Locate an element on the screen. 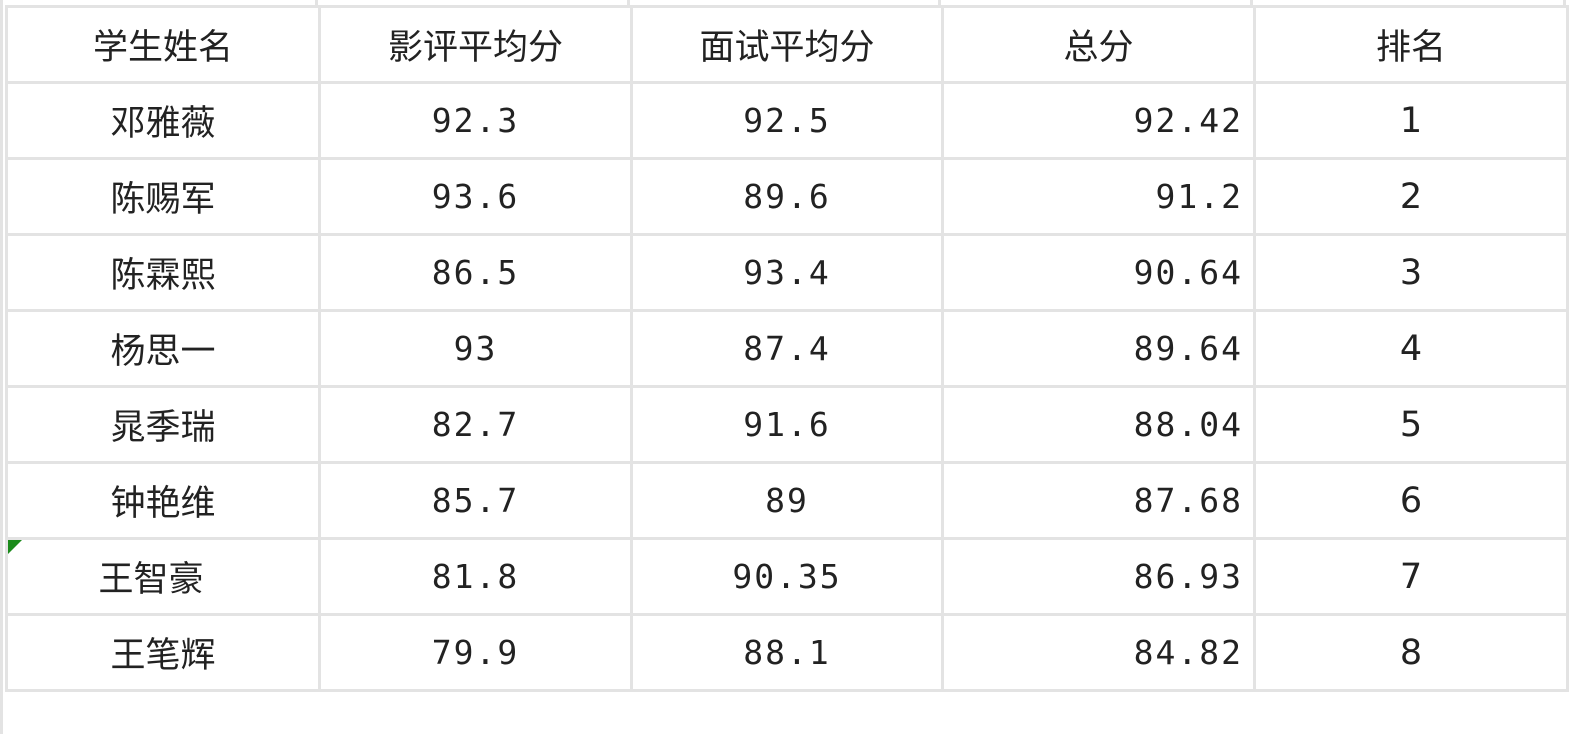  interview-avg-cell: 92.5 is located at coordinates (787, 120).